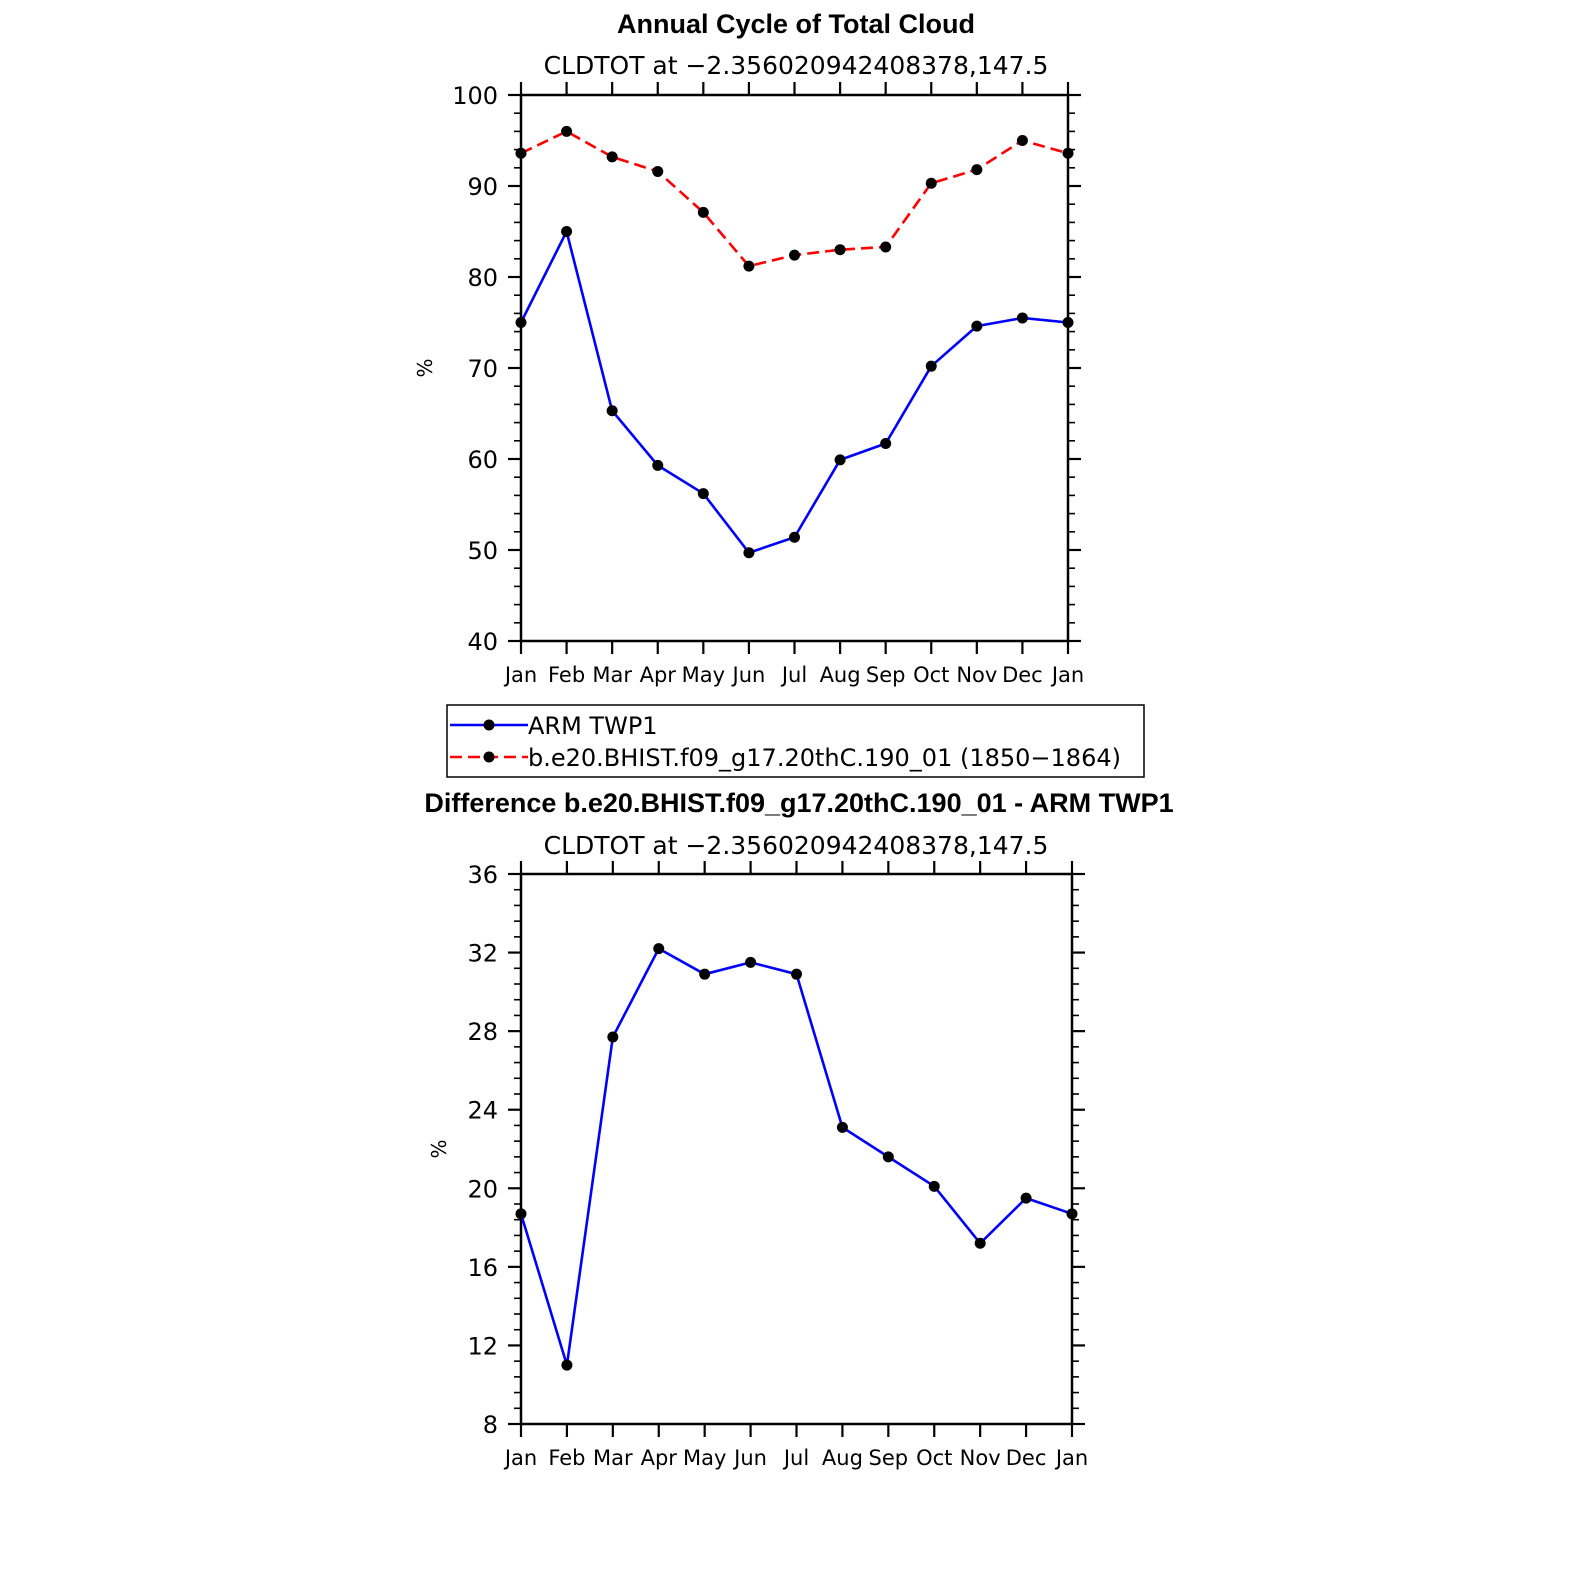 This screenshot has width=1574, height=1574. What do you see at coordinates (482, 875) in the screenshot?
I see `y-tick-label: 36` at bounding box center [482, 875].